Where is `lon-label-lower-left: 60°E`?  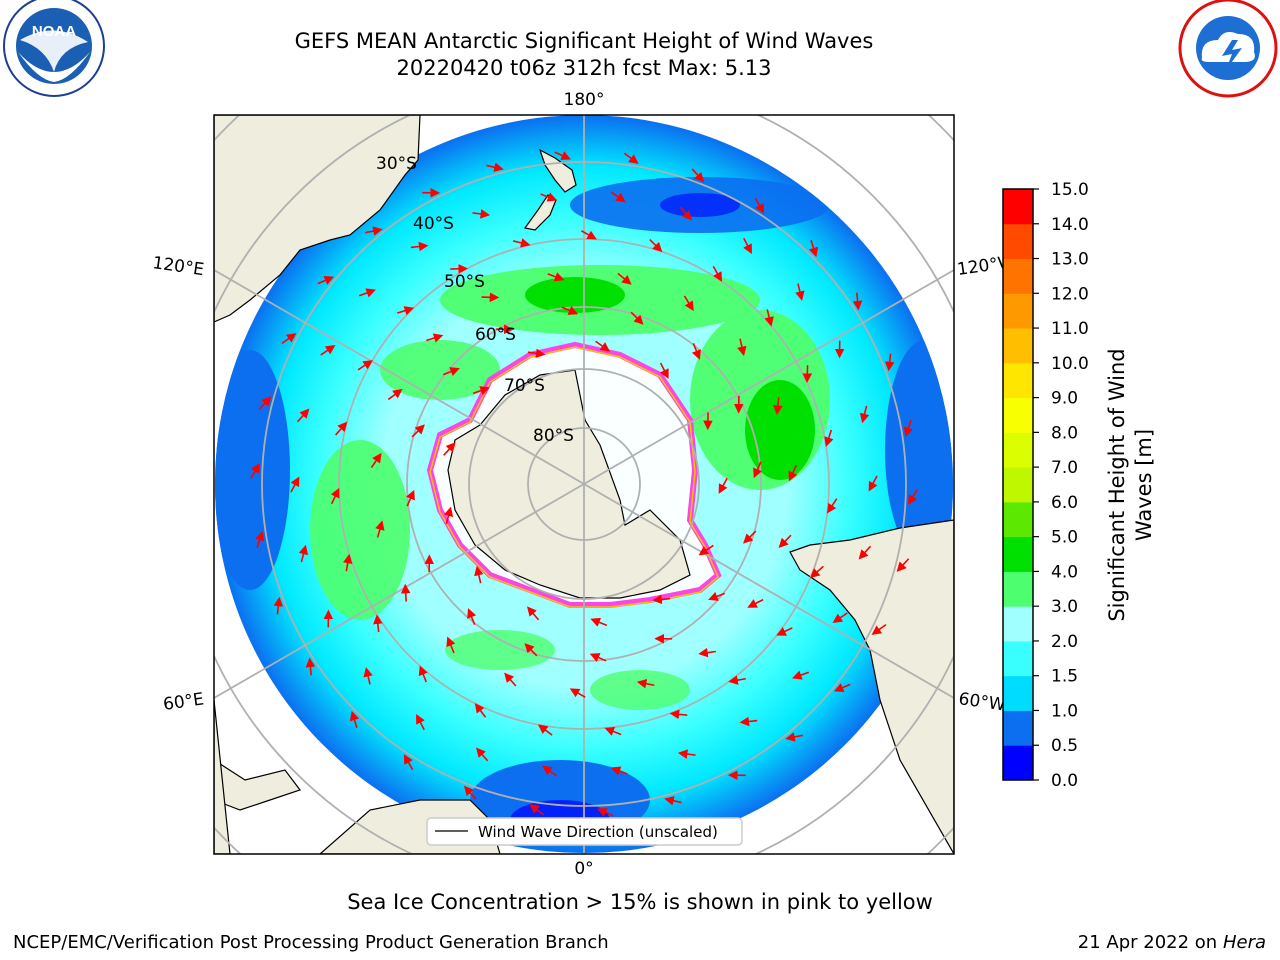 lon-label-lower-left: 60°E is located at coordinates (183, 701).